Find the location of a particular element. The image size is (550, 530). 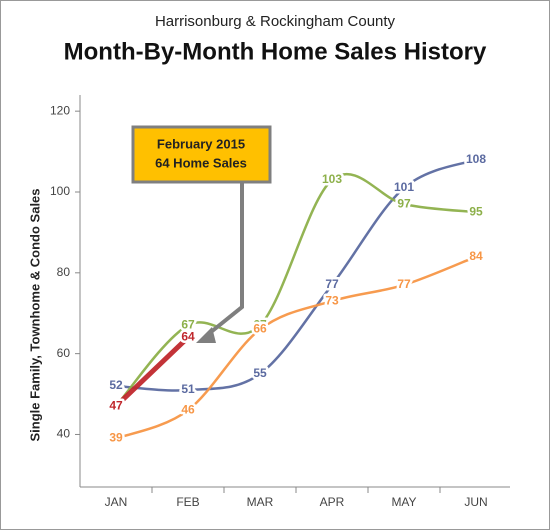

y-tick-label: 60 is located at coordinates (64, 353).